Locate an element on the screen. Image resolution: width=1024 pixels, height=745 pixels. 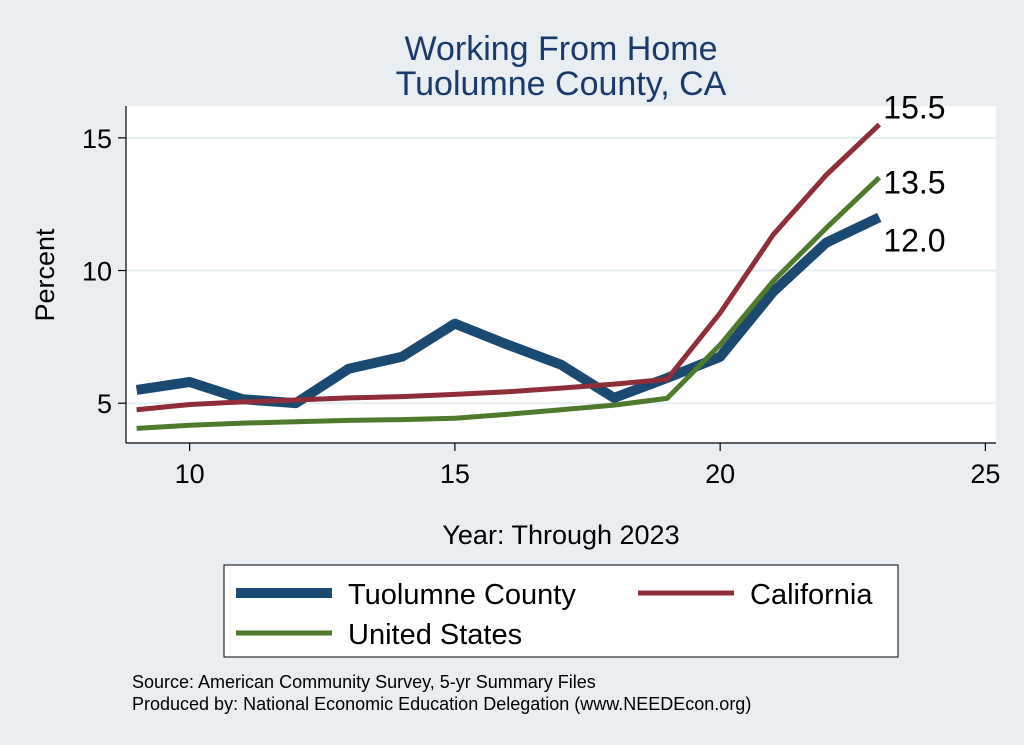
legend-box is located at coordinates (561, 611).